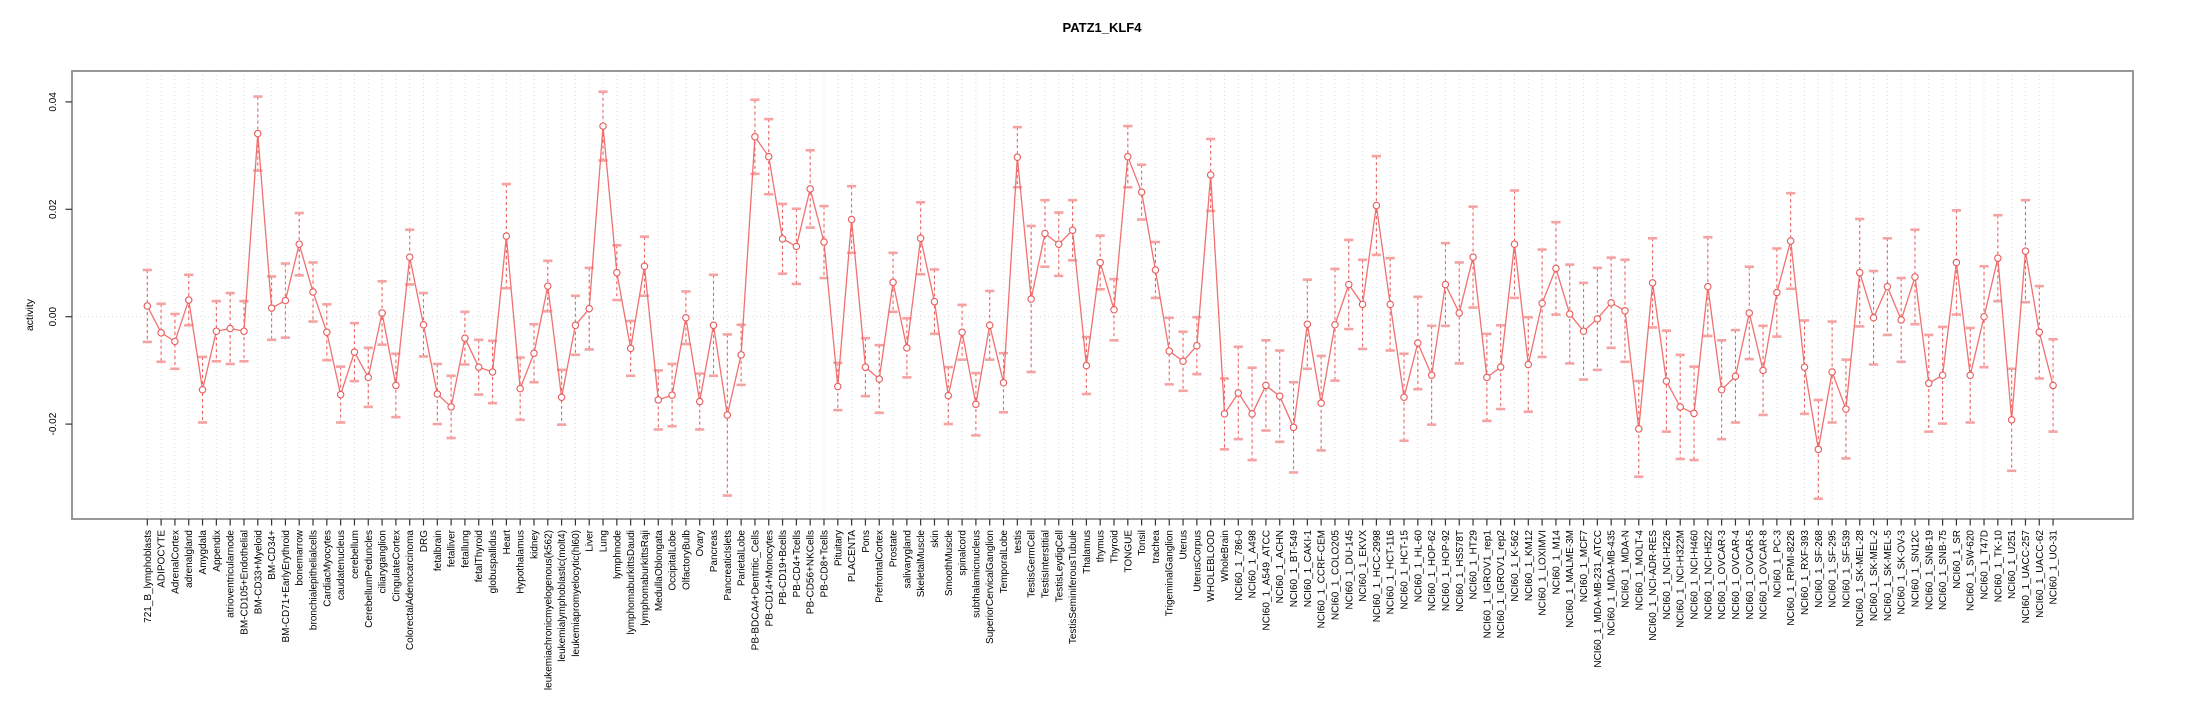 This screenshot has height=720, width=2205. I want to click on x-tick-label: PLACENTA, so click(852, 556).